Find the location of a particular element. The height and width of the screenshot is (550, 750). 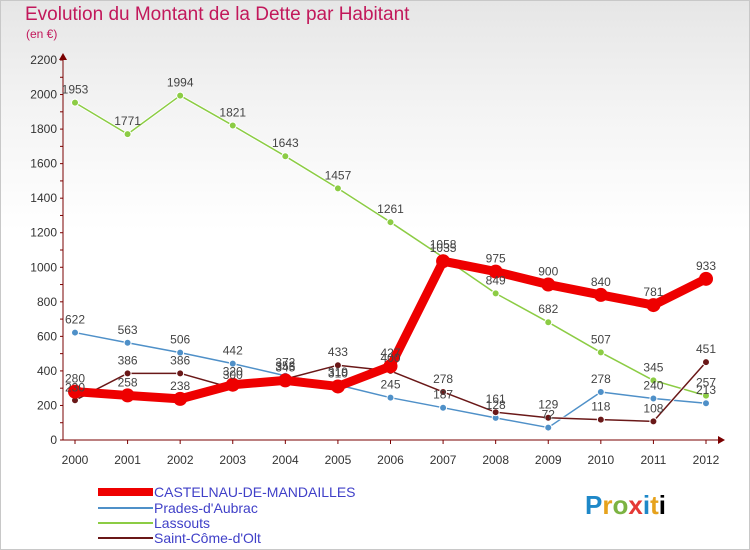

data-label: 975 is located at coordinates (496, 259).